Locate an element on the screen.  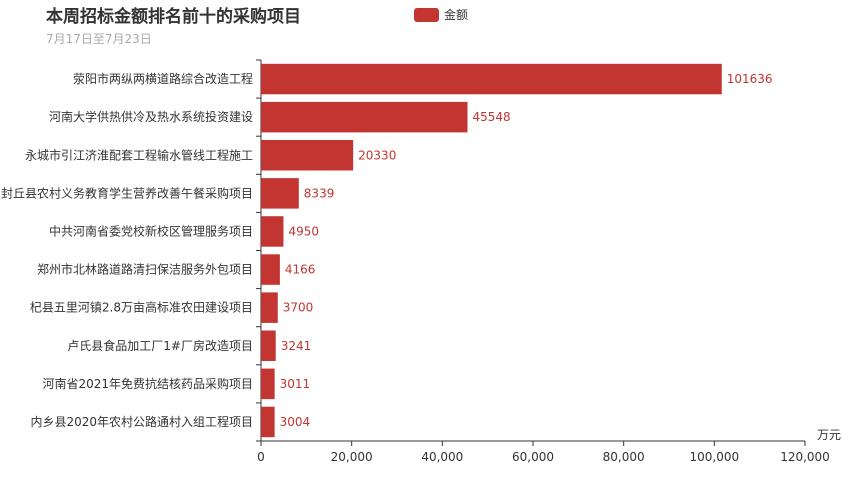
legend-item: 金额 is located at coordinates (441, 14).